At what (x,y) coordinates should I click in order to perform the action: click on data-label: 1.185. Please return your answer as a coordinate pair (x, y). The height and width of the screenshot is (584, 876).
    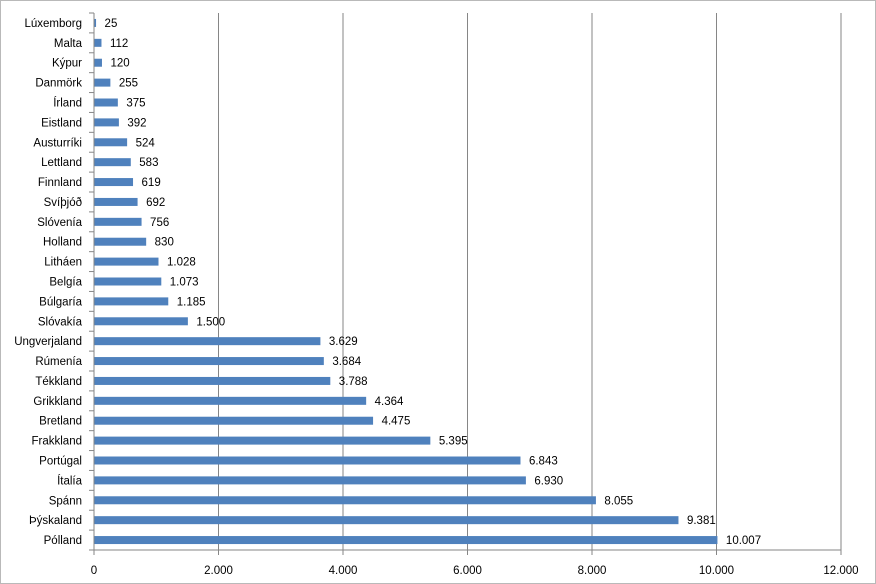
    Looking at the image, I should click on (191, 302).